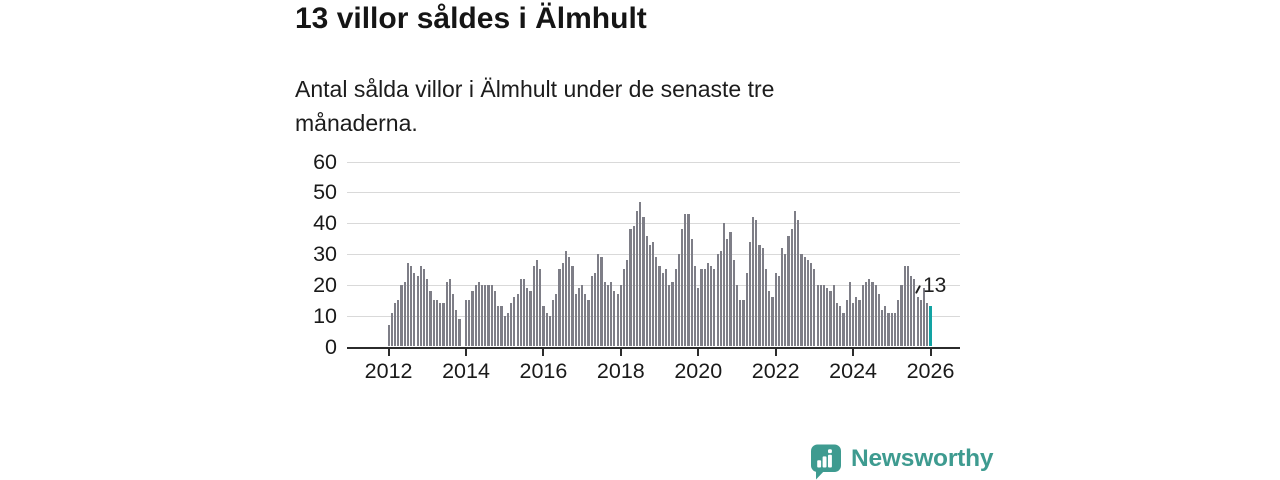  I want to click on y-axis-tick-label: 0, so click(331, 346).